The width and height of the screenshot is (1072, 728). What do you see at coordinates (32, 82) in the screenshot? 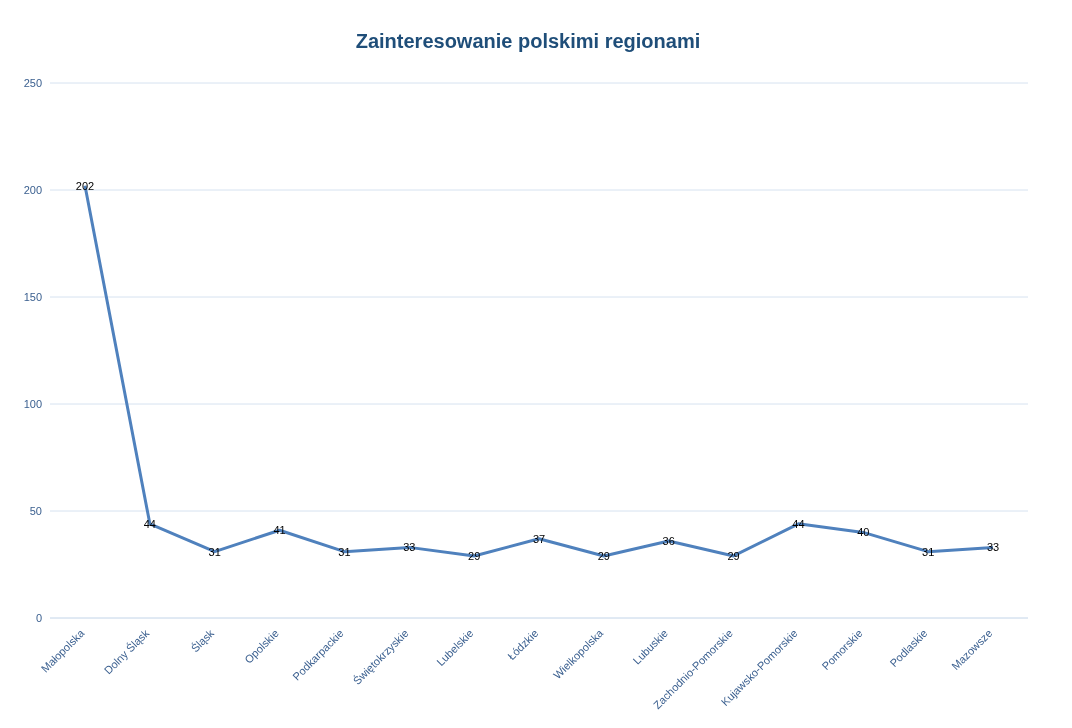
I see `y-tick-label: 250` at bounding box center [32, 82].